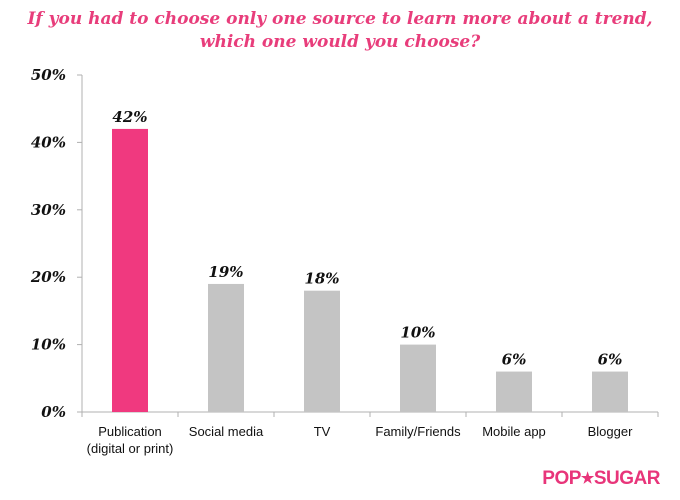 Image resolution: width=680 pixels, height=500 pixels. I want to click on star-icon: ★, so click(587, 478).